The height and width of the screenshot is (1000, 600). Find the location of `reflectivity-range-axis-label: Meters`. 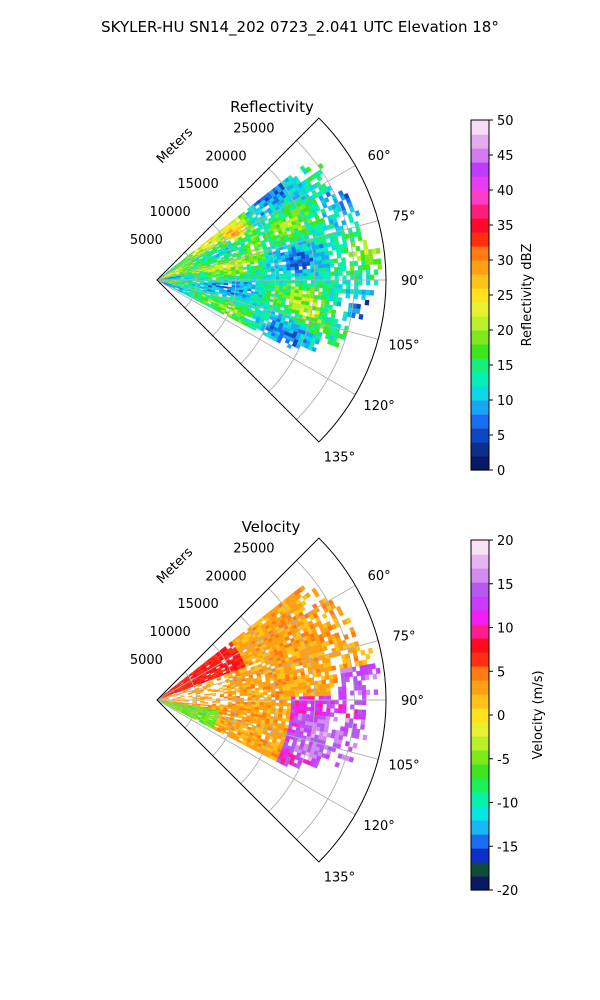

reflectivity-range-axis-label: Meters is located at coordinates (175, 146).